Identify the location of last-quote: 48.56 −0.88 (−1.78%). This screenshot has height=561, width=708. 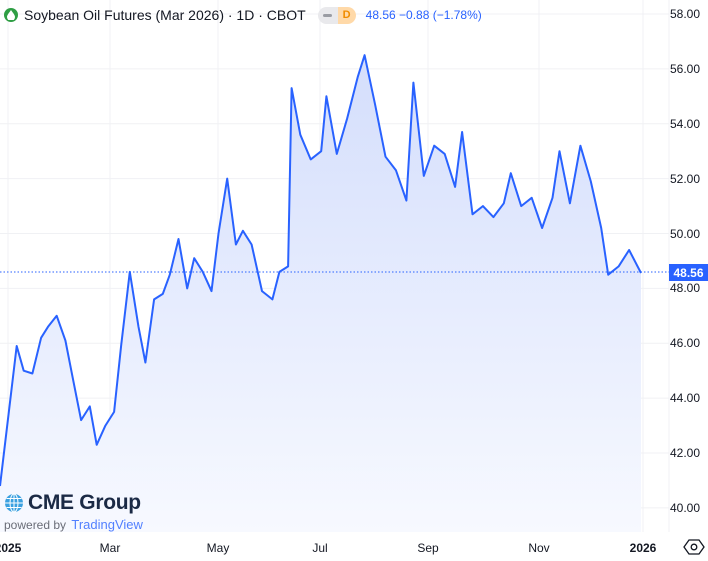
(424, 15).